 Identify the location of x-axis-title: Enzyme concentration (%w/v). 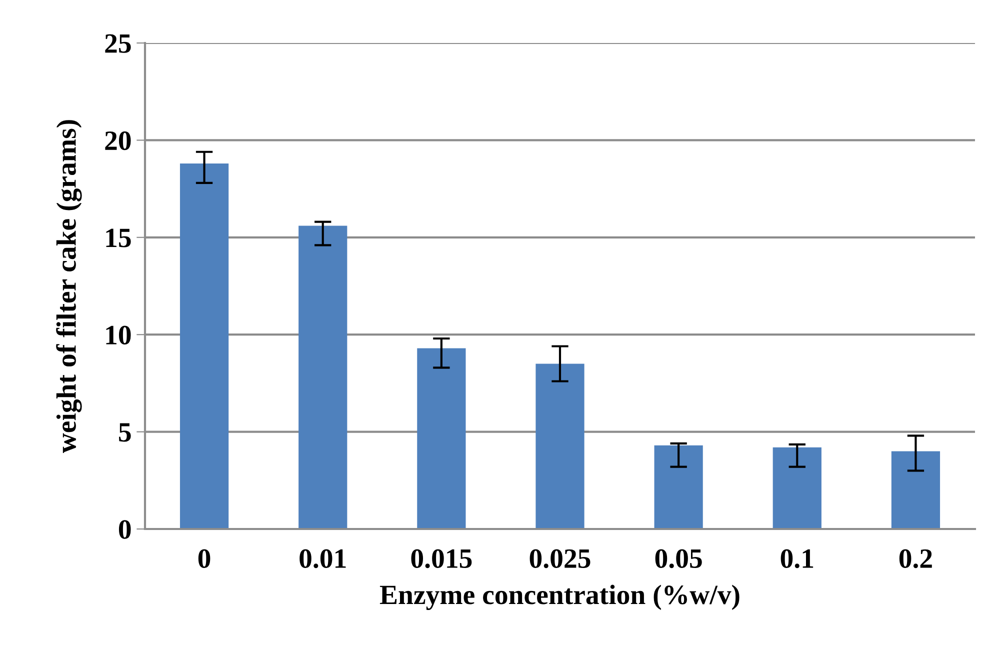
(560, 597).